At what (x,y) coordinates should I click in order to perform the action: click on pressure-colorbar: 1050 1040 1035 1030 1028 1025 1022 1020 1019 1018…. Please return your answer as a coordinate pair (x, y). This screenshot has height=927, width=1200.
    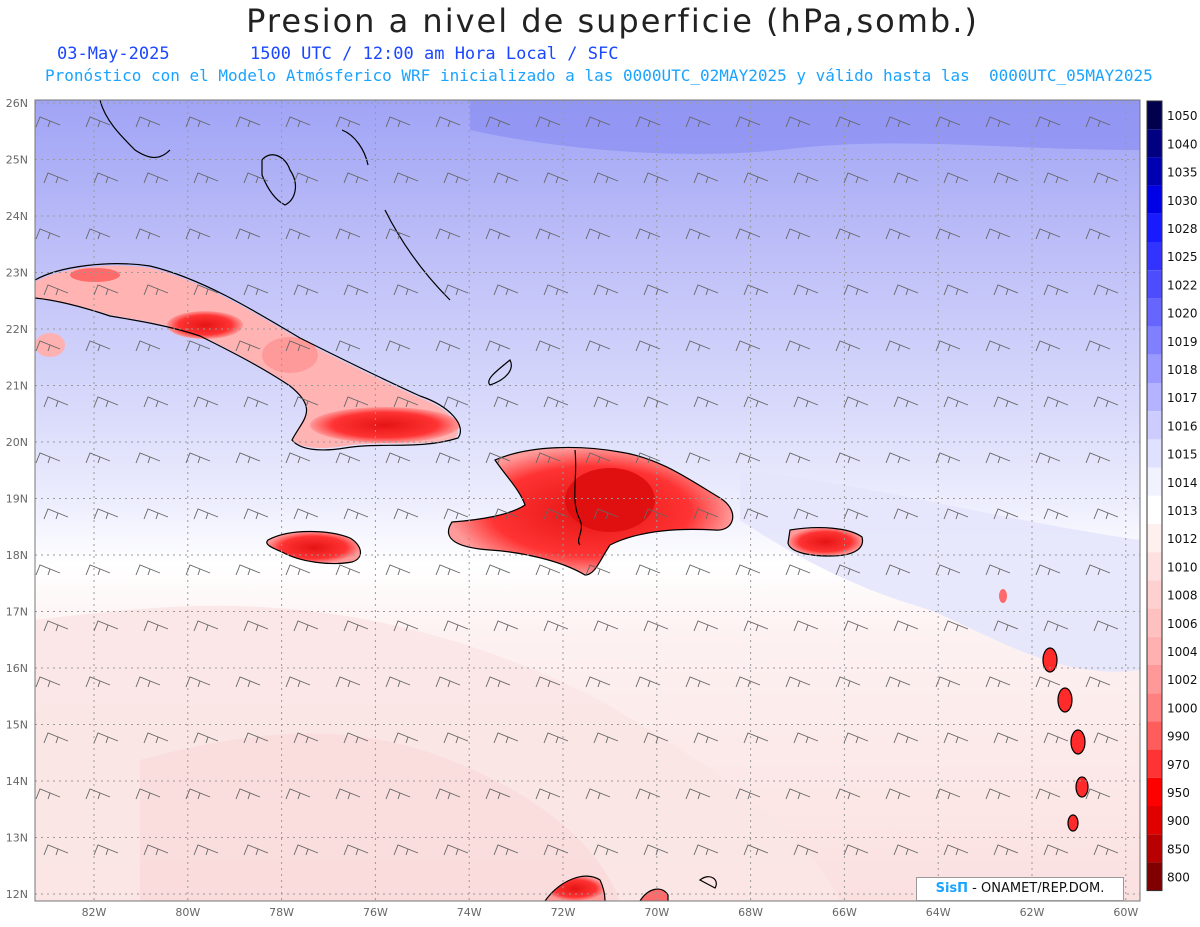
    Looking at the image, I should click on (1172, 496).